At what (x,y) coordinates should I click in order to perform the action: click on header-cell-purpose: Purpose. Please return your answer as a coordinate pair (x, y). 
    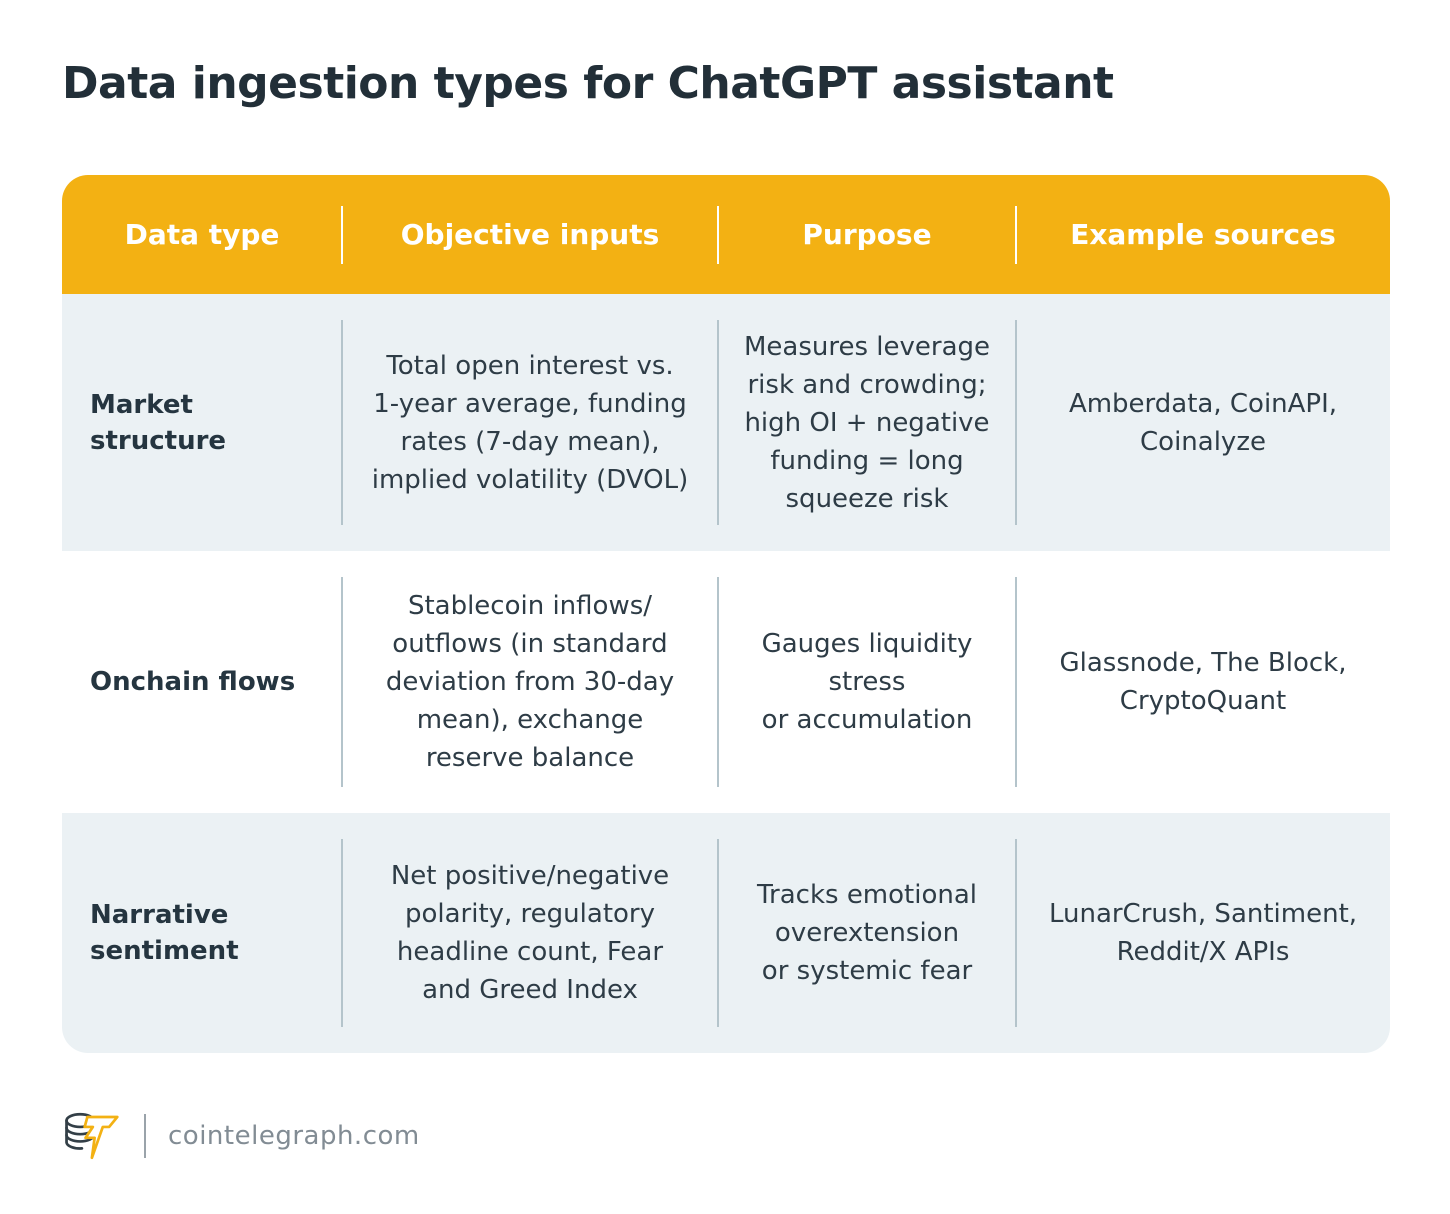
    Looking at the image, I should click on (866, 234).